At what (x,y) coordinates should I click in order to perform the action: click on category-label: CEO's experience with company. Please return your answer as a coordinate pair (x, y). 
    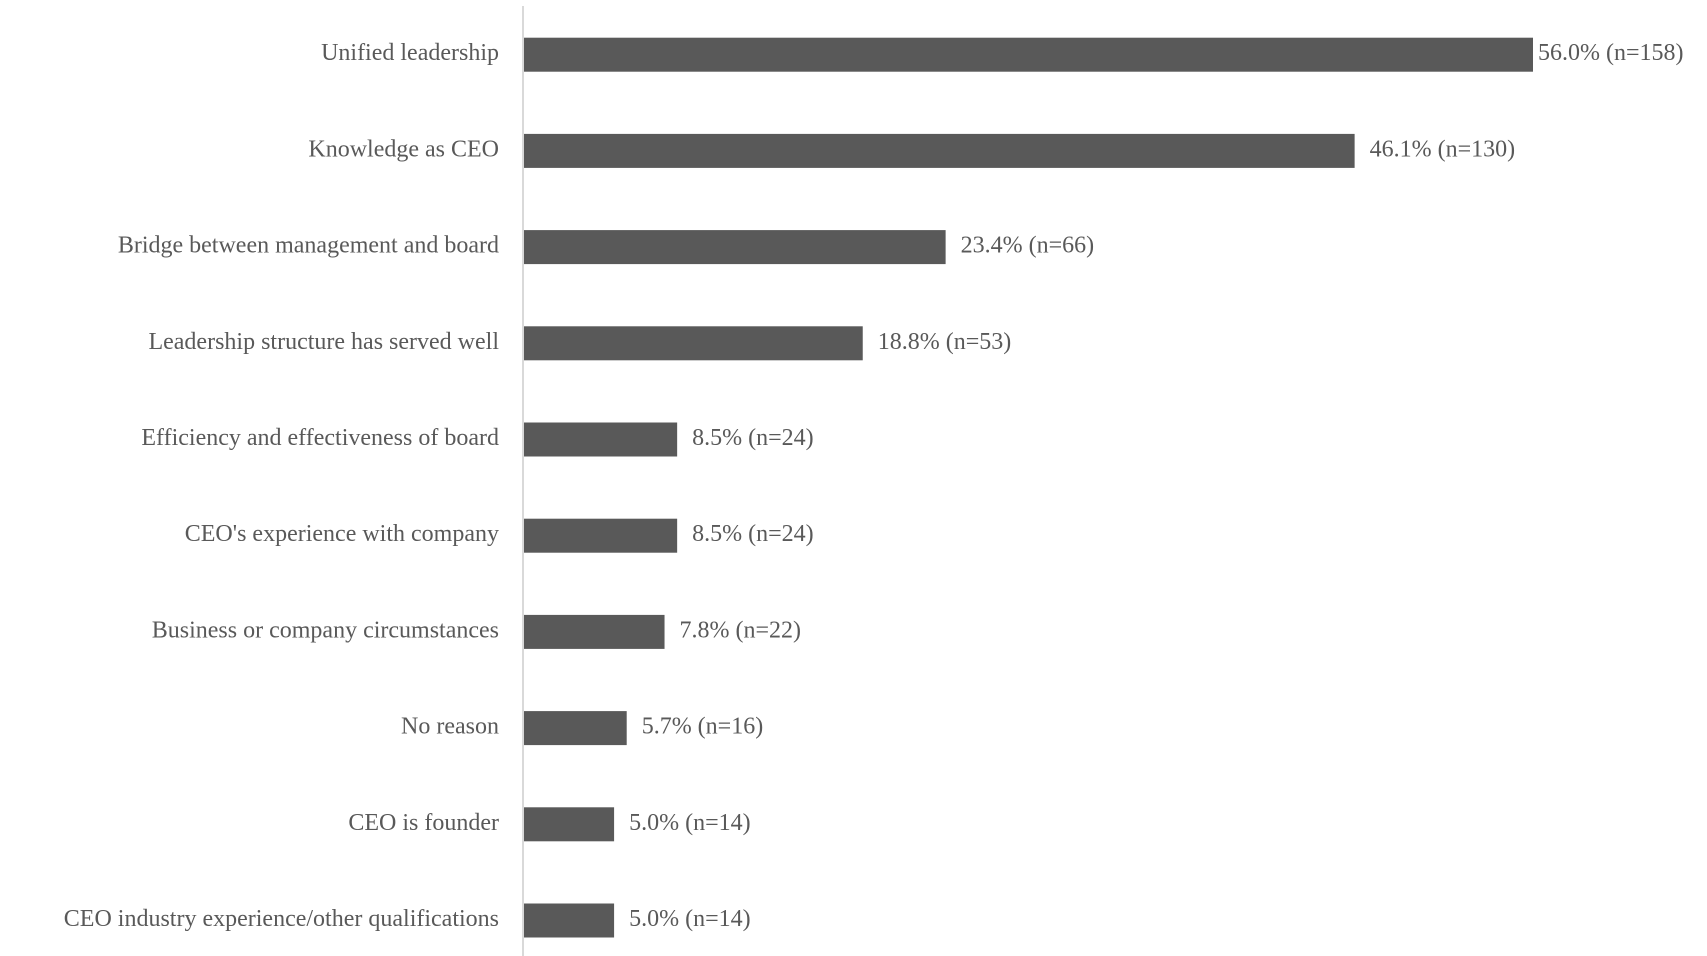
    Looking at the image, I should click on (342, 534).